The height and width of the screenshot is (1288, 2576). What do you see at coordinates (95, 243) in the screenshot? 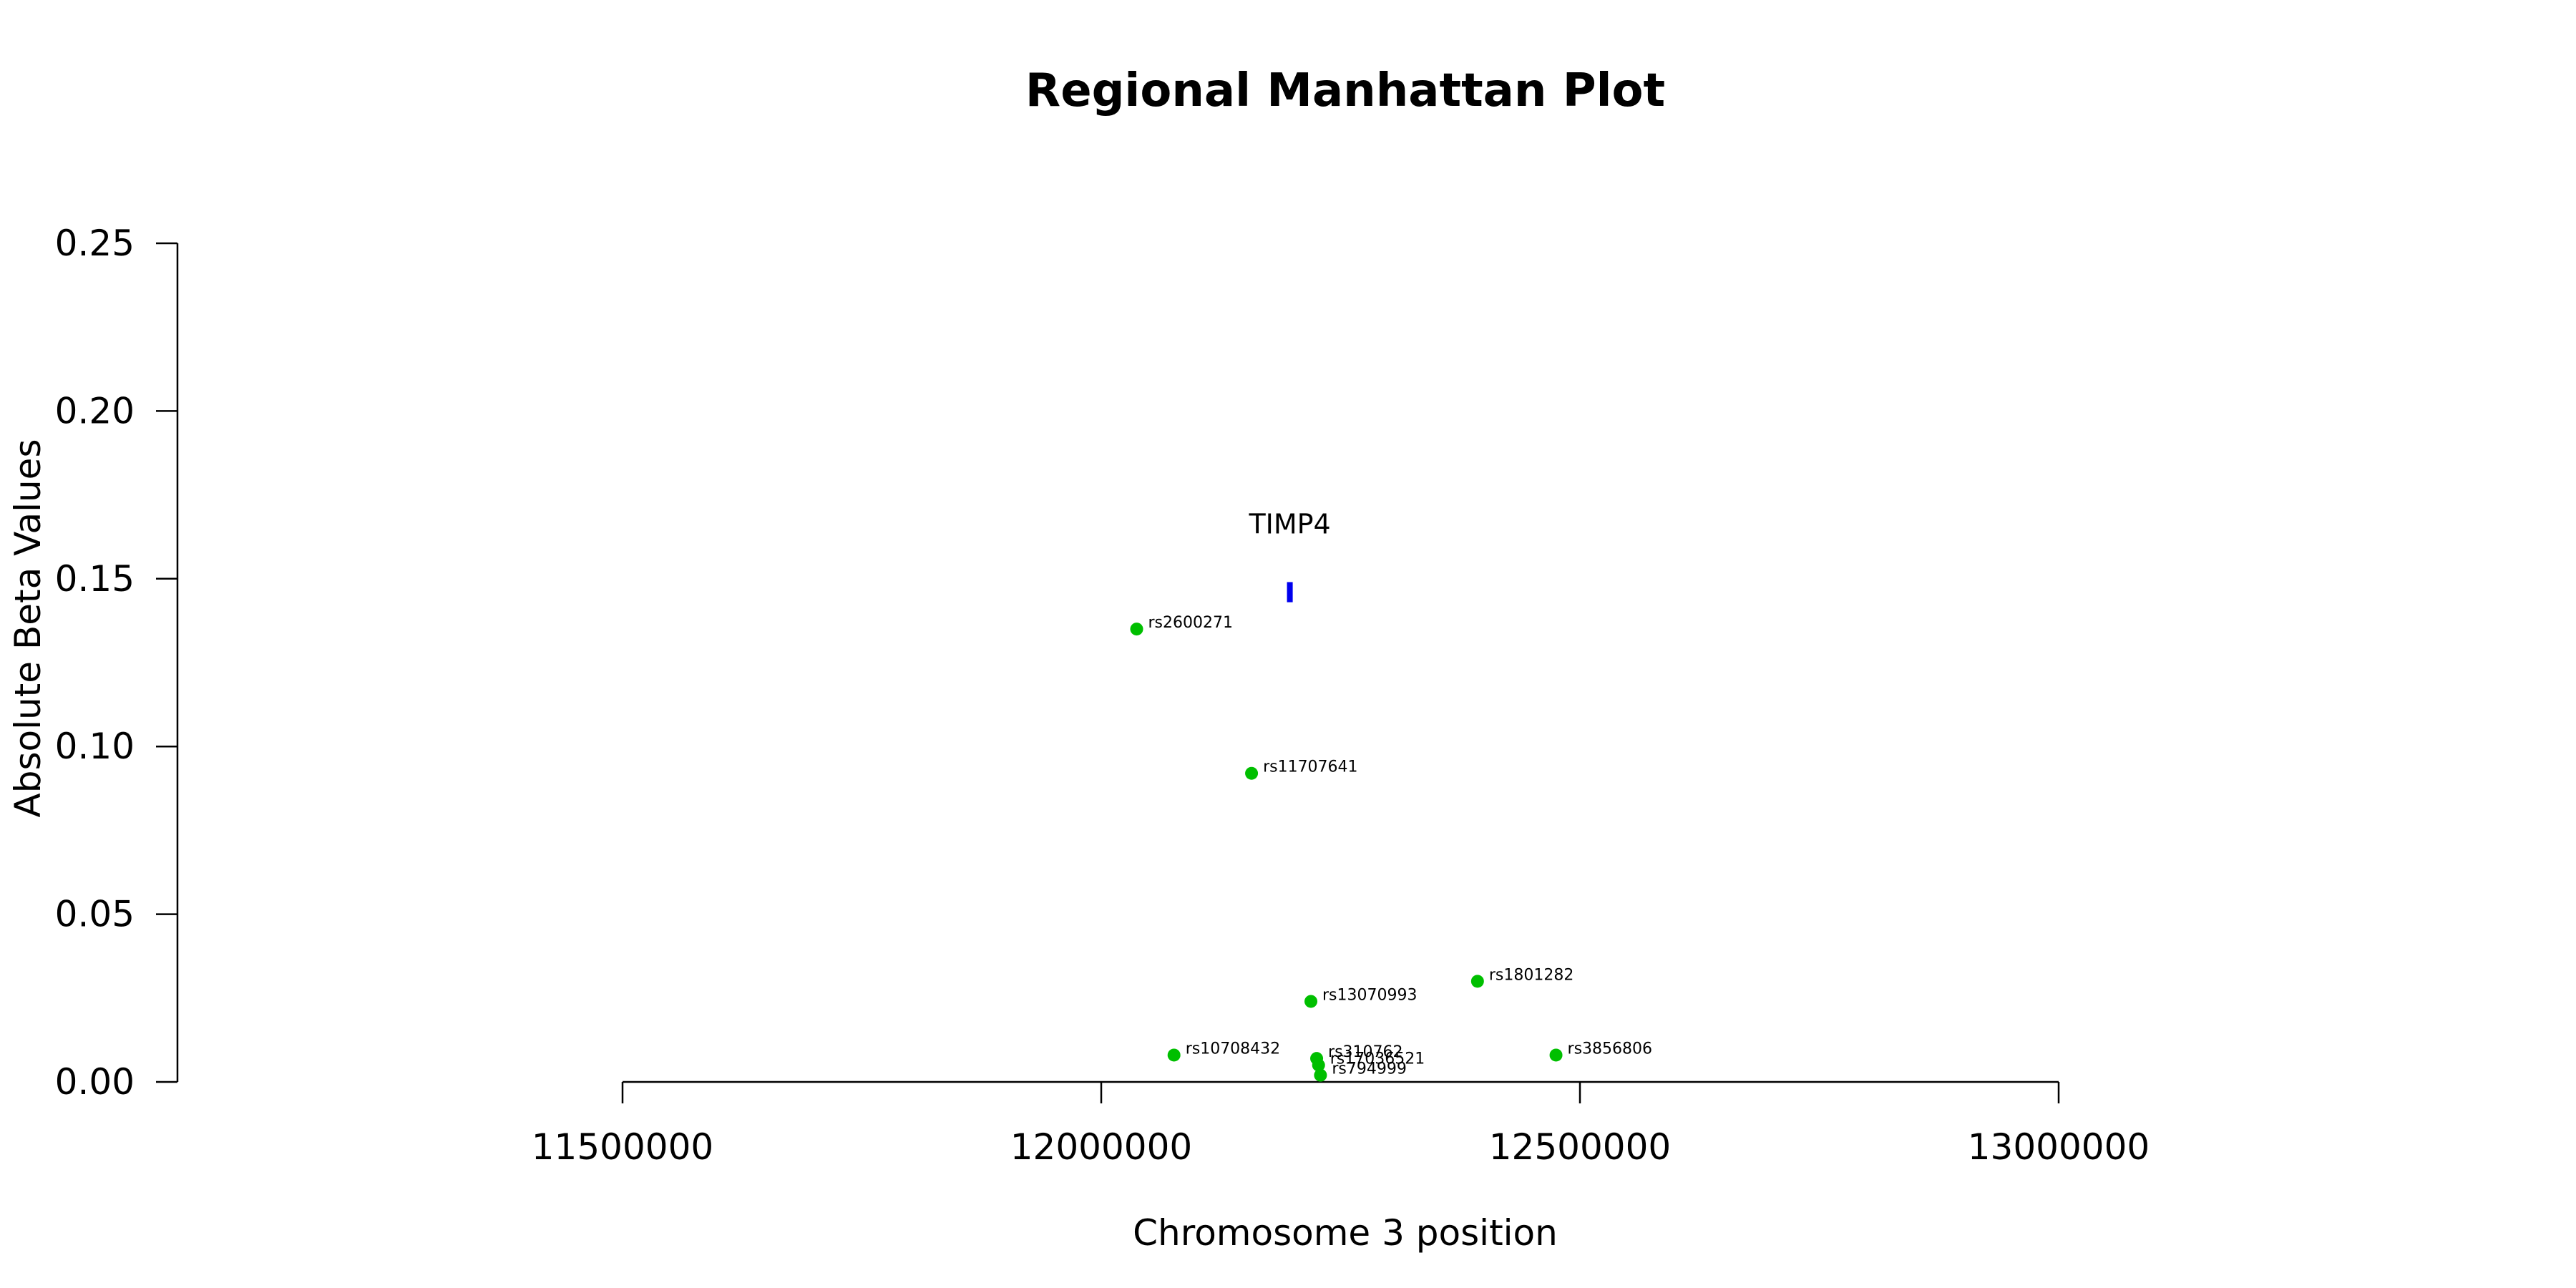
I see `y-tick-label: 0.25` at bounding box center [95, 243].